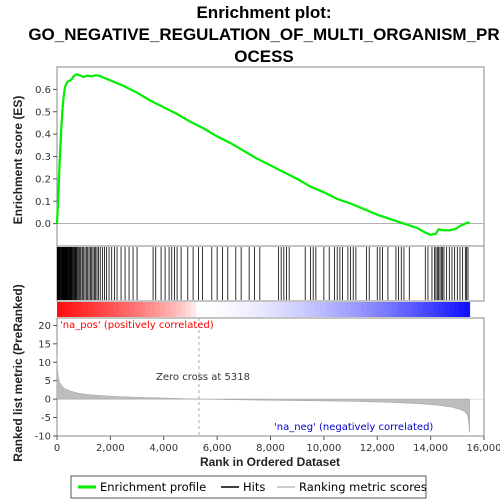 Image resolution: width=500 pixels, height=500 pixels. What do you see at coordinates (57, 448) in the screenshot?
I see `x-tick-label: 0` at bounding box center [57, 448].